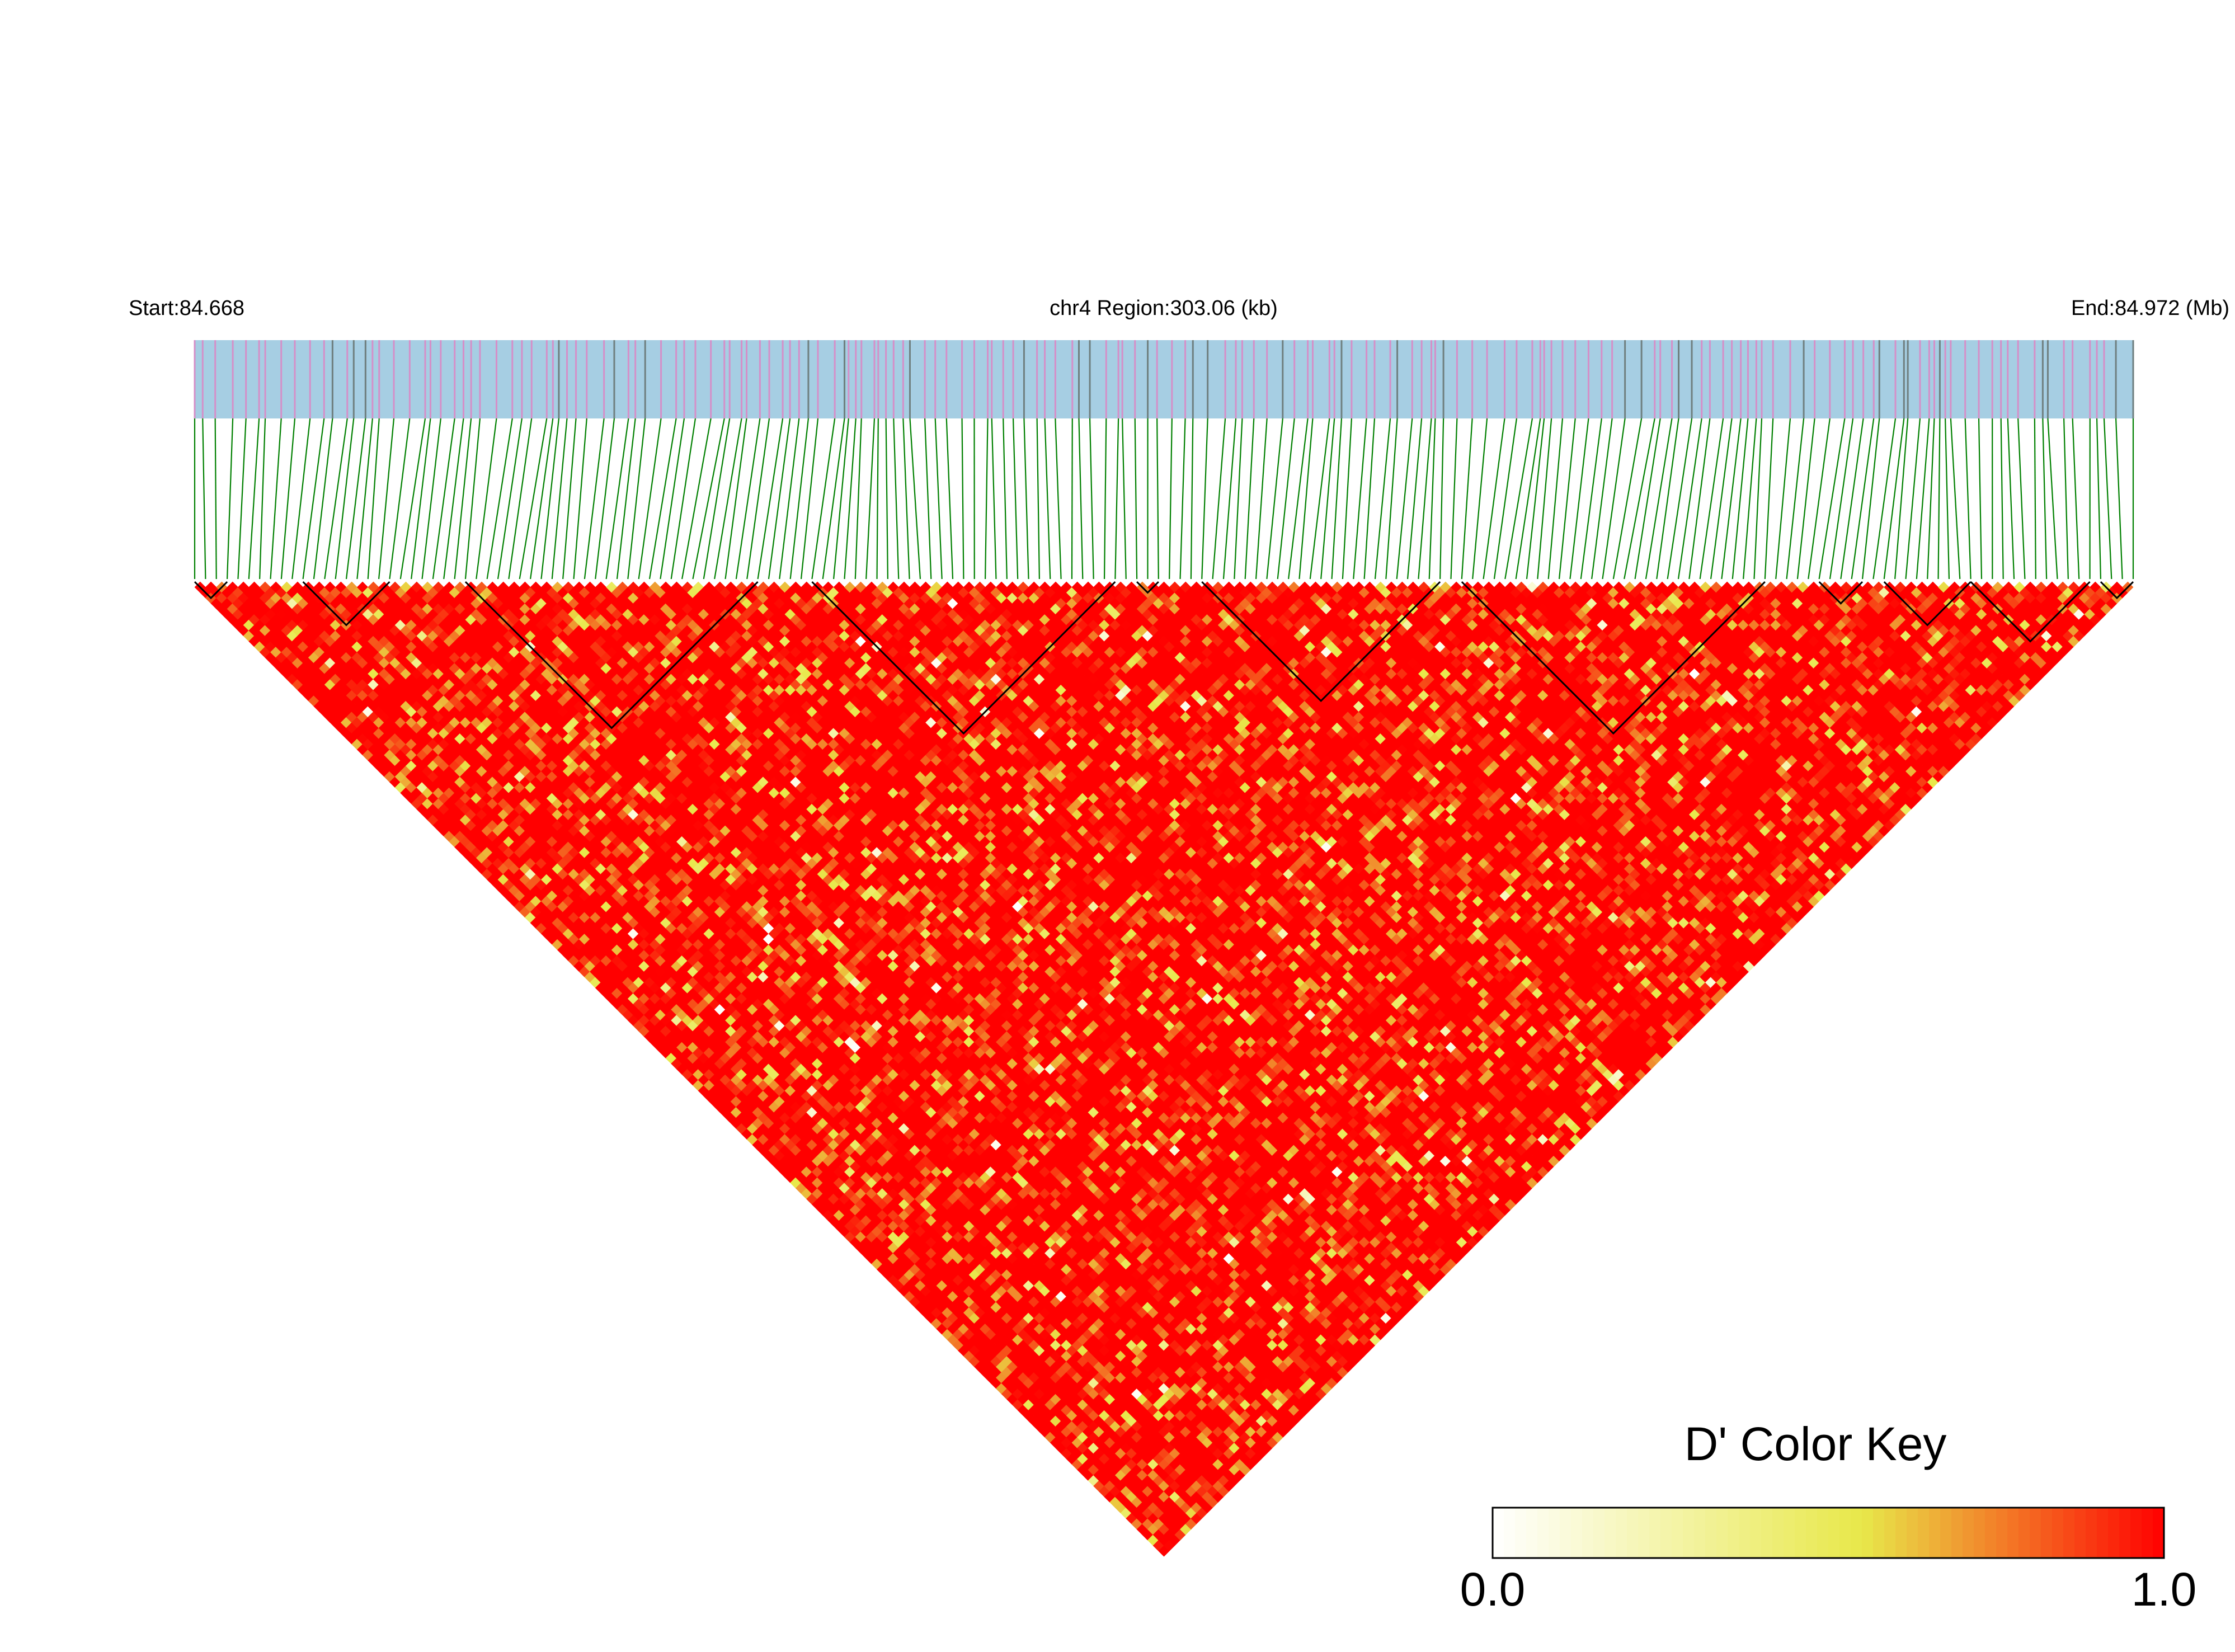 The image size is (2235, 1652). I want to click on snp-track-background, so click(1164, 379).